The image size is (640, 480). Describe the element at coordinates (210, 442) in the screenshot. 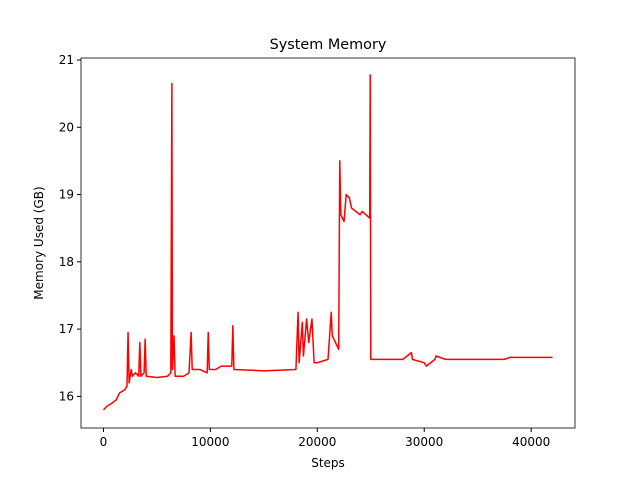

I see `x-tick-label: 10000` at that location.